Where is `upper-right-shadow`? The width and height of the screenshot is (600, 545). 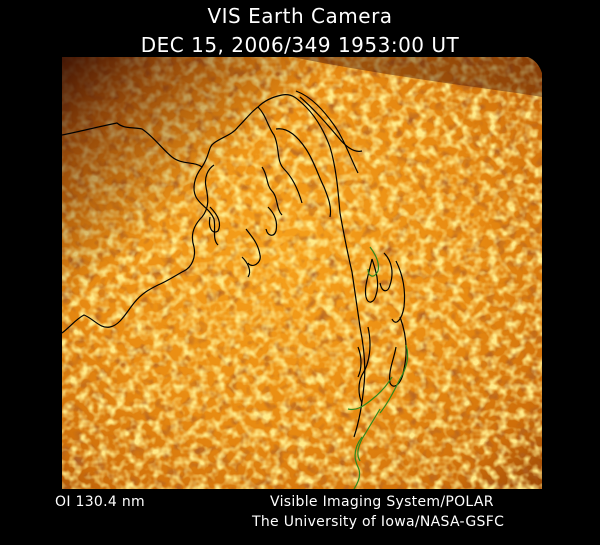 upper-right-shadow is located at coordinates (417, 77).